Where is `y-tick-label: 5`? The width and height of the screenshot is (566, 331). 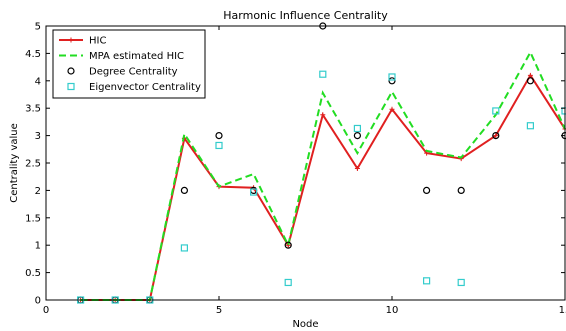 y-tick-label: 5 is located at coordinates (38, 27).